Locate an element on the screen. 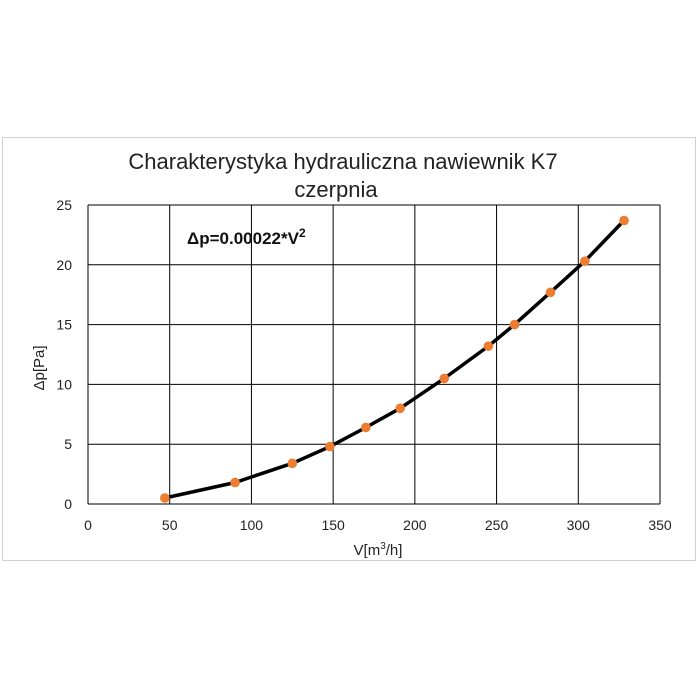 The image size is (700, 700). y-tick-label: 15 is located at coordinates (64, 325).